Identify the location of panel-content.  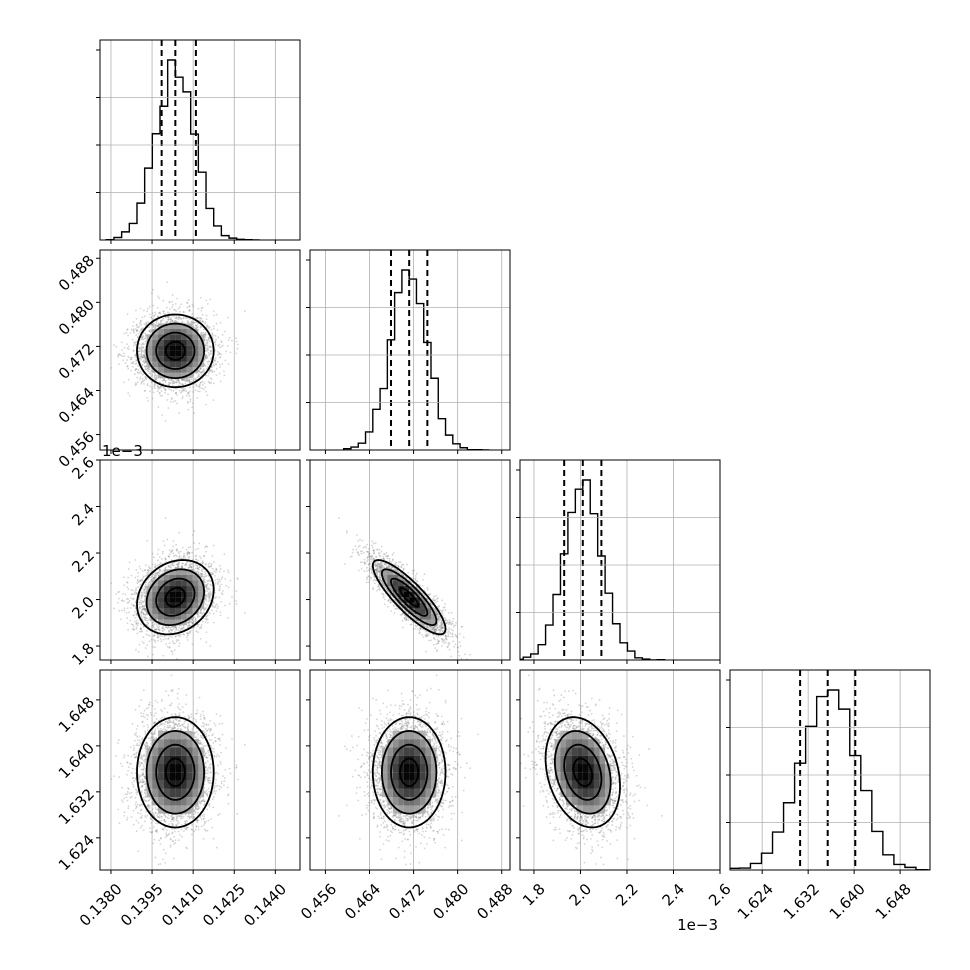
(182, 140).